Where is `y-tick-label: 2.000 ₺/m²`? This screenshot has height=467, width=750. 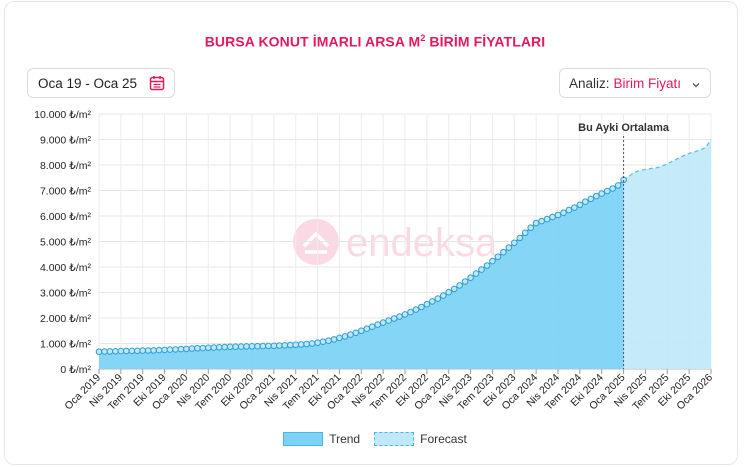
y-tick-label: 2.000 ₺/m² is located at coordinates (66, 319).